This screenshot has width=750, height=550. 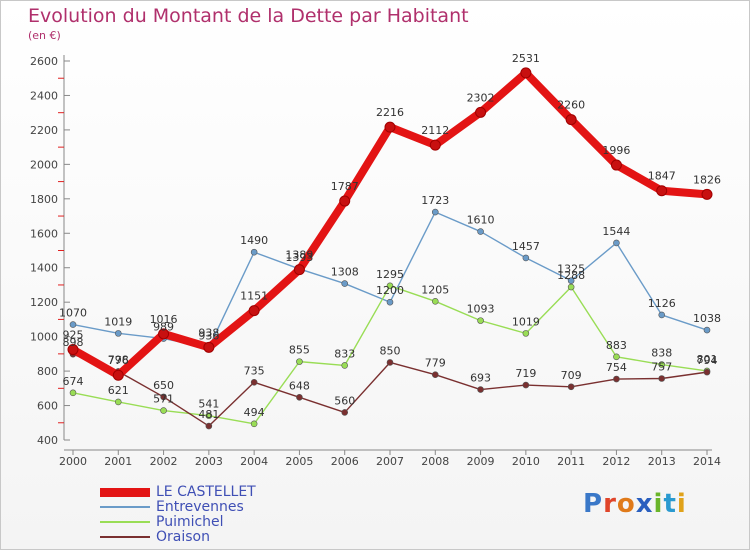 What do you see at coordinates (480, 378) in the screenshot?
I see `data-label-oraison: 693` at bounding box center [480, 378].